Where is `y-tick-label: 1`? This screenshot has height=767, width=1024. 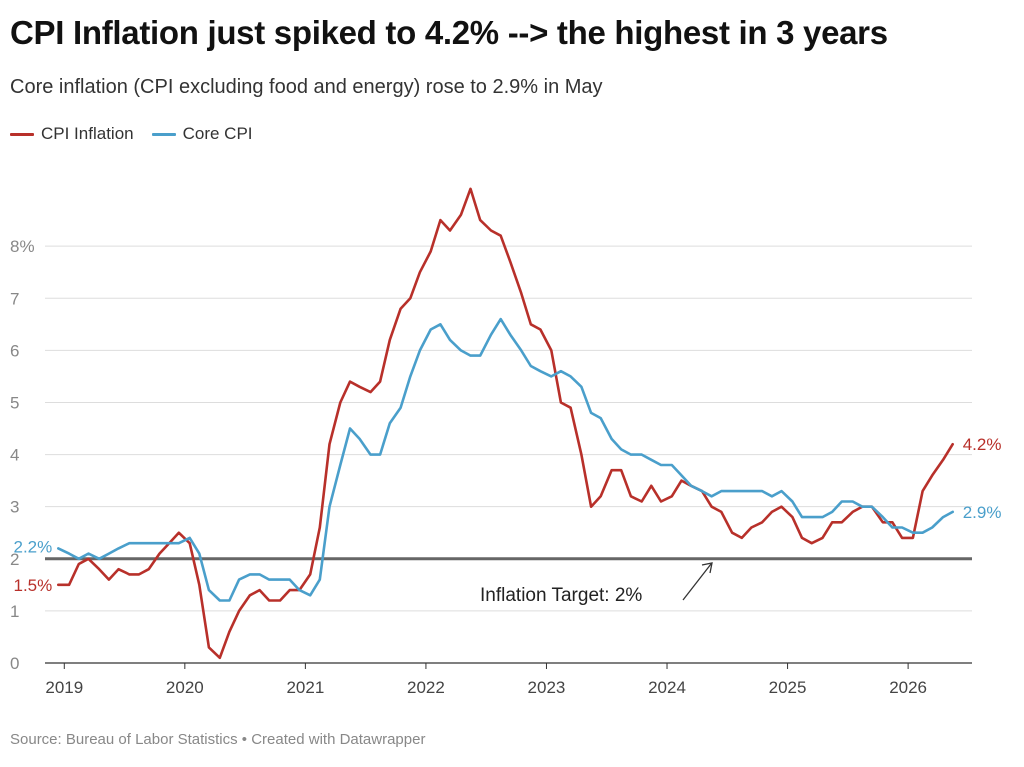
y-tick-label: 1 is located at coordinates (14, 611).